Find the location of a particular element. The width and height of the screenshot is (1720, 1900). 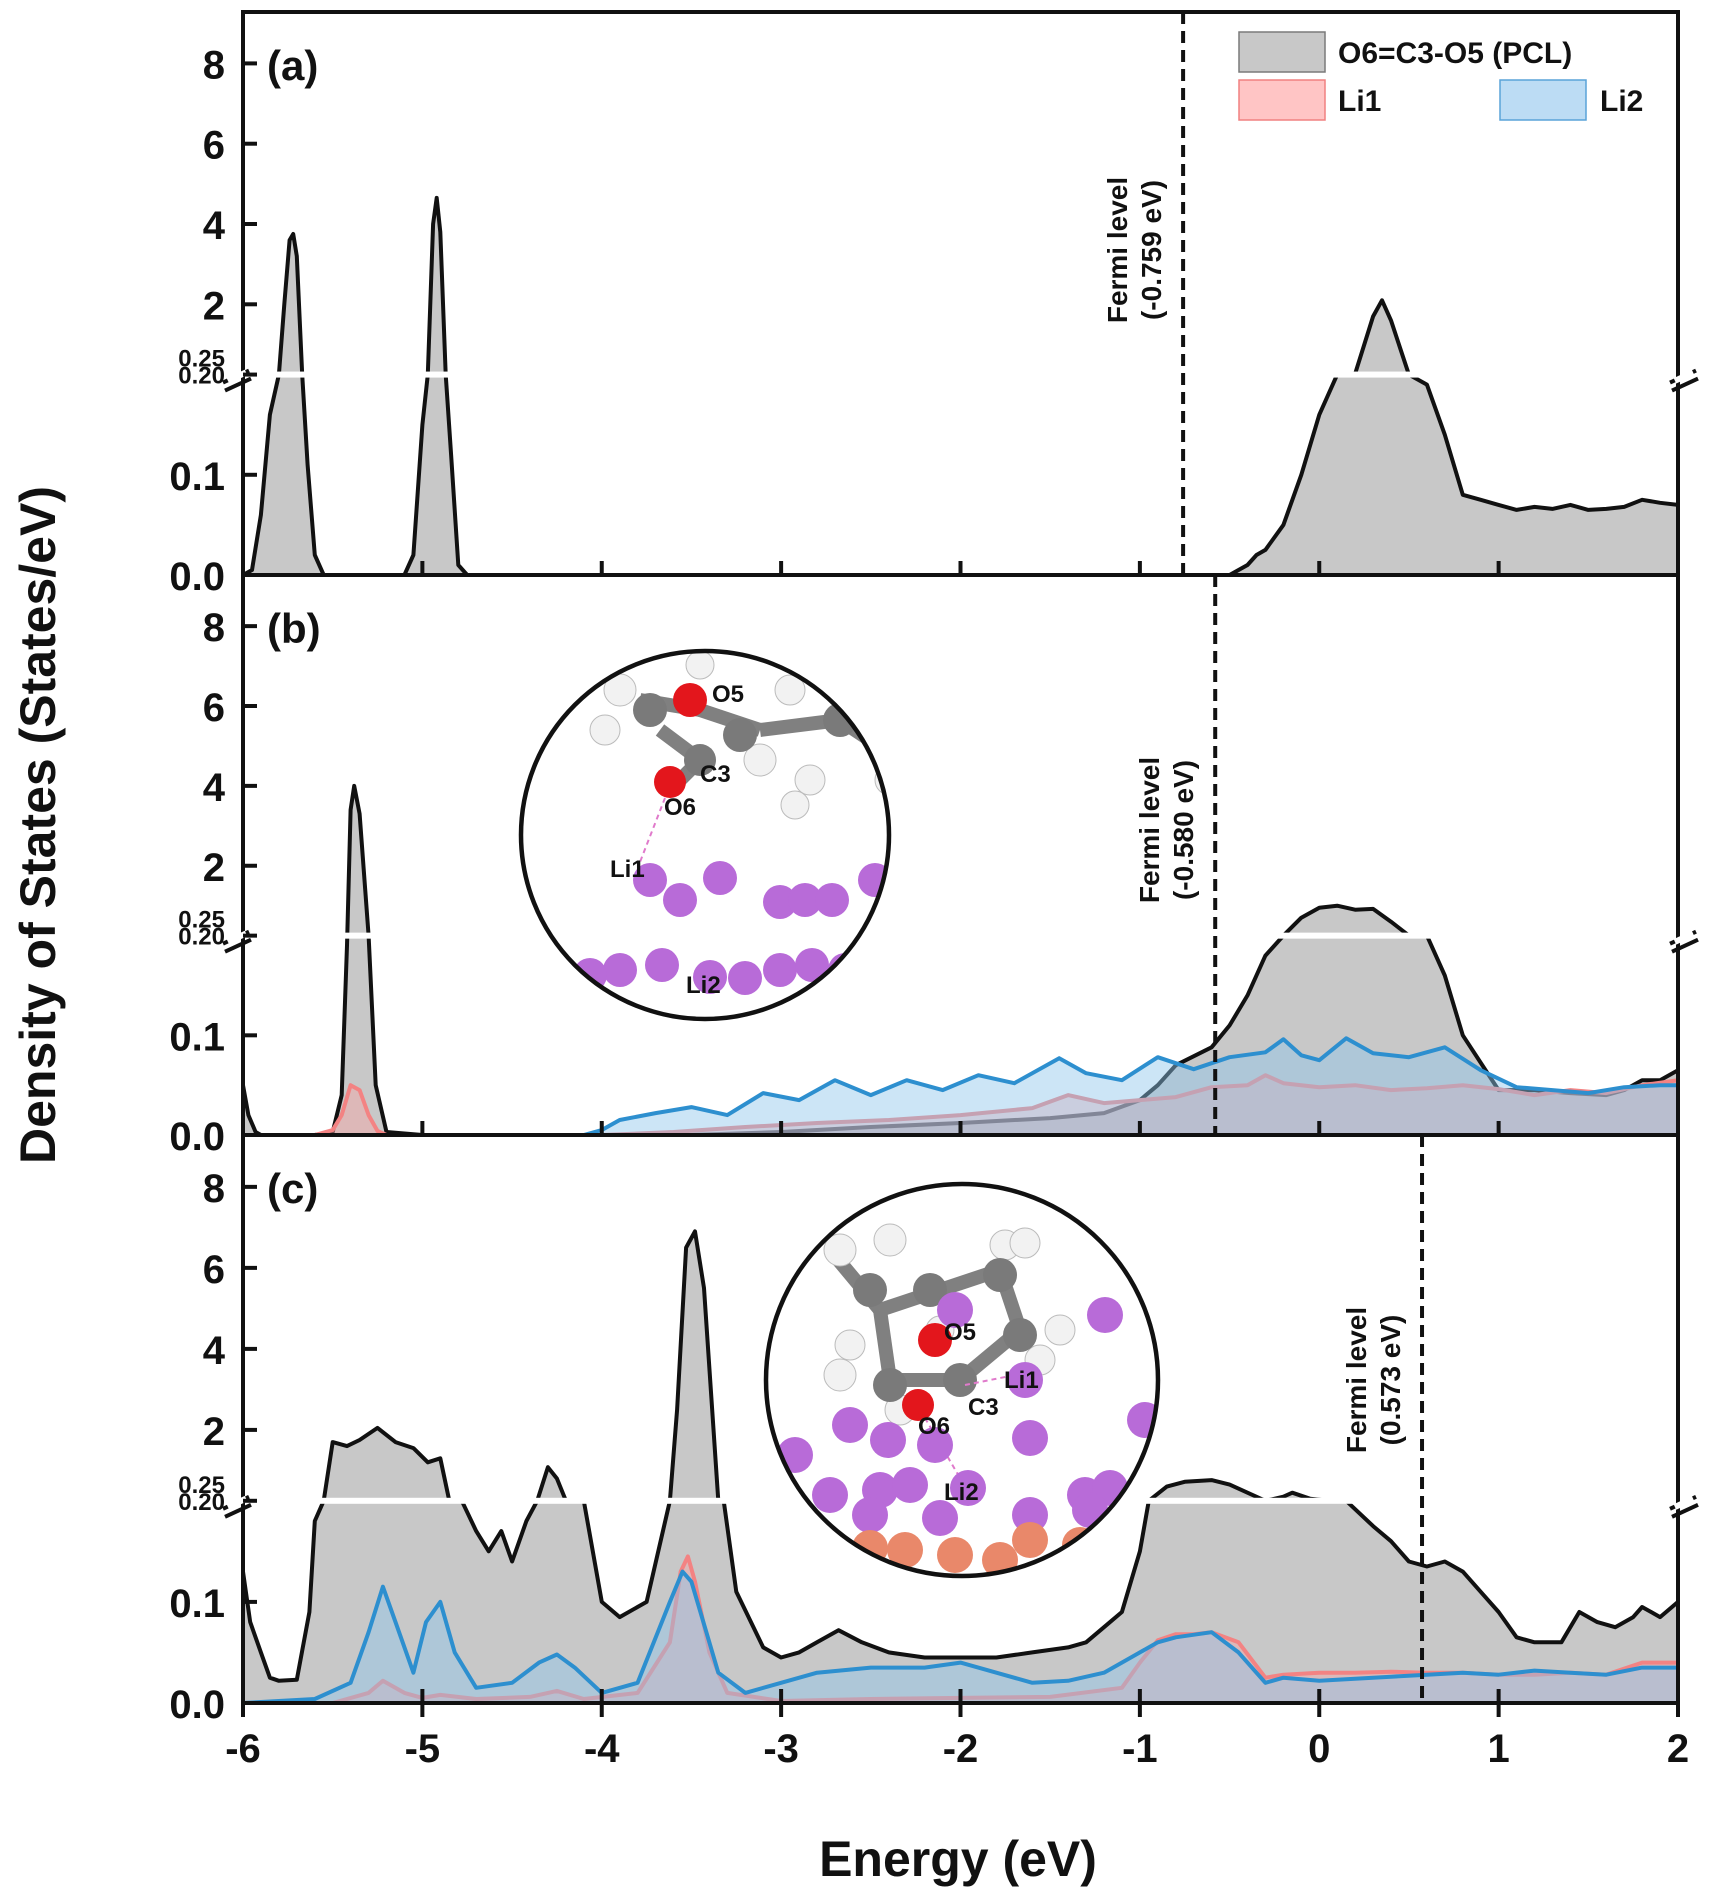

inset-structure-b: O5 C3 O6 Li1 Li2 is located at coordinates (705, 835).